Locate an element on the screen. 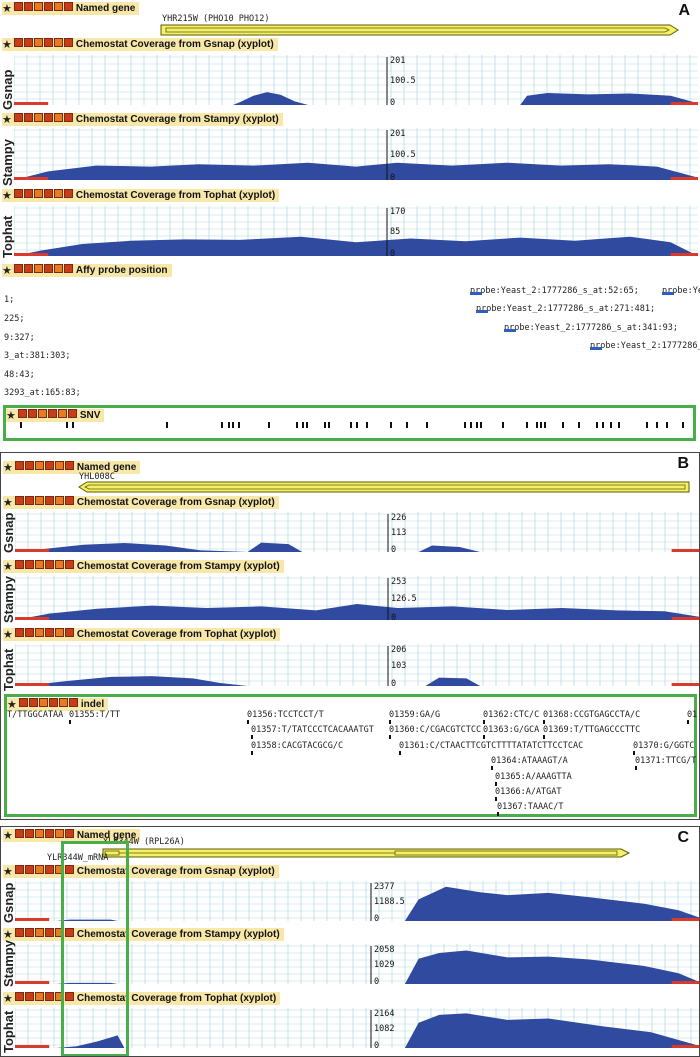 Image resolution: width=700 pixels, height=1057 pixels. mrna-label: YLR344W_mRNA is located at coordinates (78, 858).